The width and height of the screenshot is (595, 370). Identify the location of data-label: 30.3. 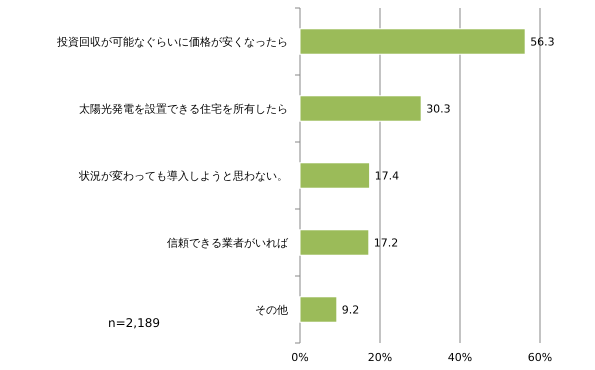
(438, 109).